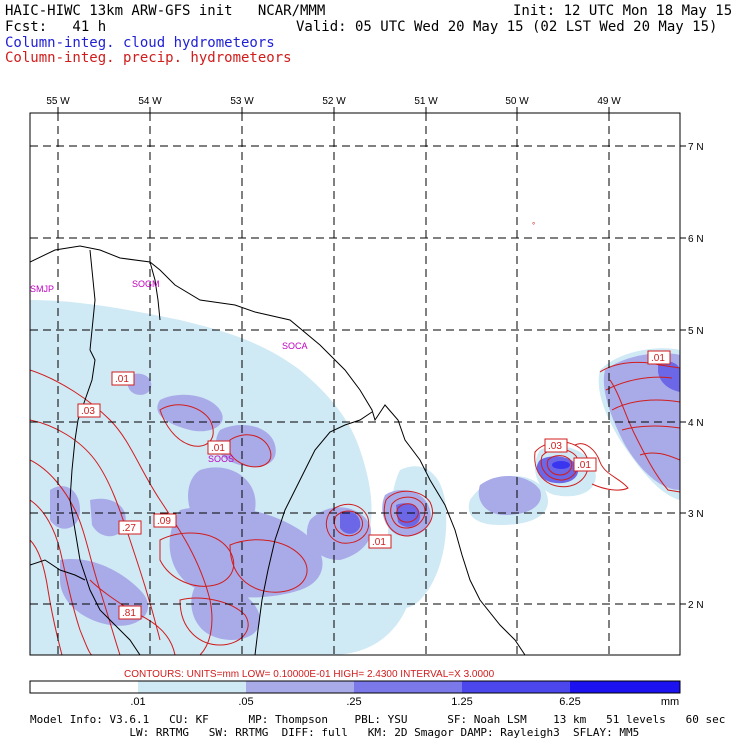  What do you see at coordinates (510, 447) in the screenshot?
I see `cloud-shading-dark` at bounding box center [510, 447].